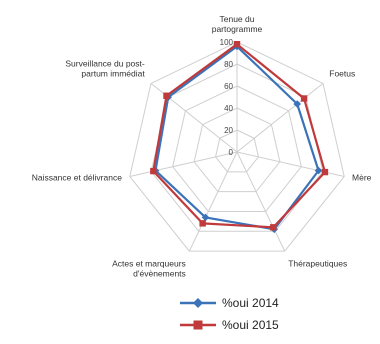 Image resolution: width=380 pixels, height=344 pixels. What do you see at coordinates (342, 73) in the screenshot?
I see `axis-label: Foetus` at bounding box center [342, 73].